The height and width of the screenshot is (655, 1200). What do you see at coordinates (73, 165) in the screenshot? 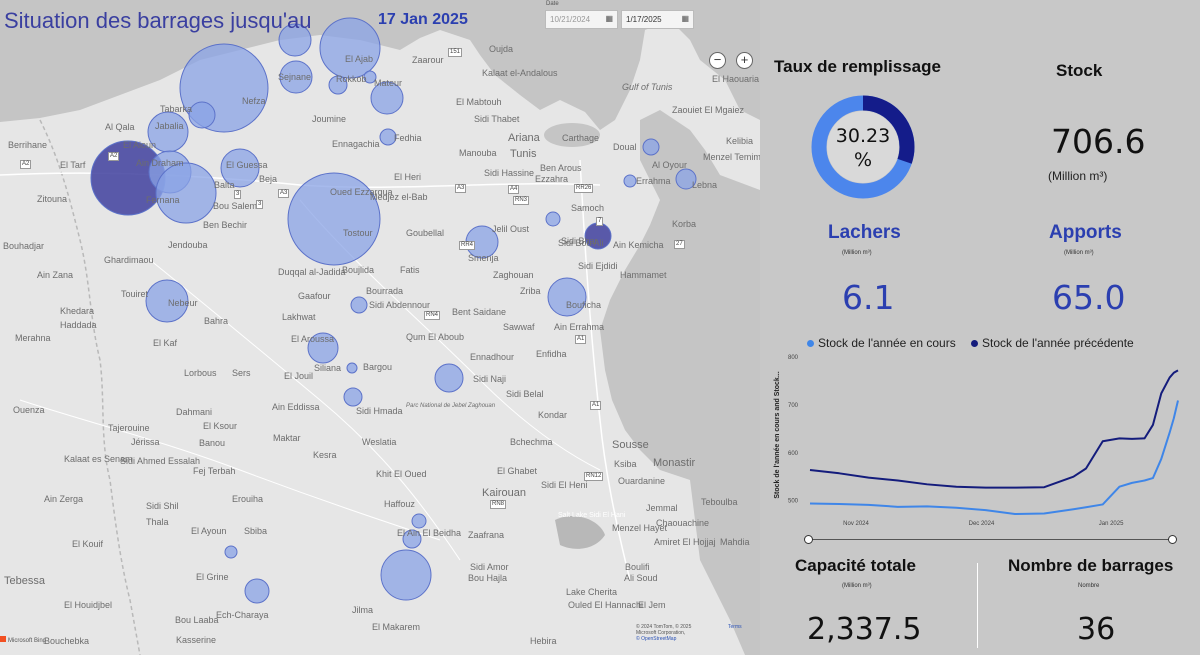
I see `place-label: El Tarf` at bounding box center [73, 165].